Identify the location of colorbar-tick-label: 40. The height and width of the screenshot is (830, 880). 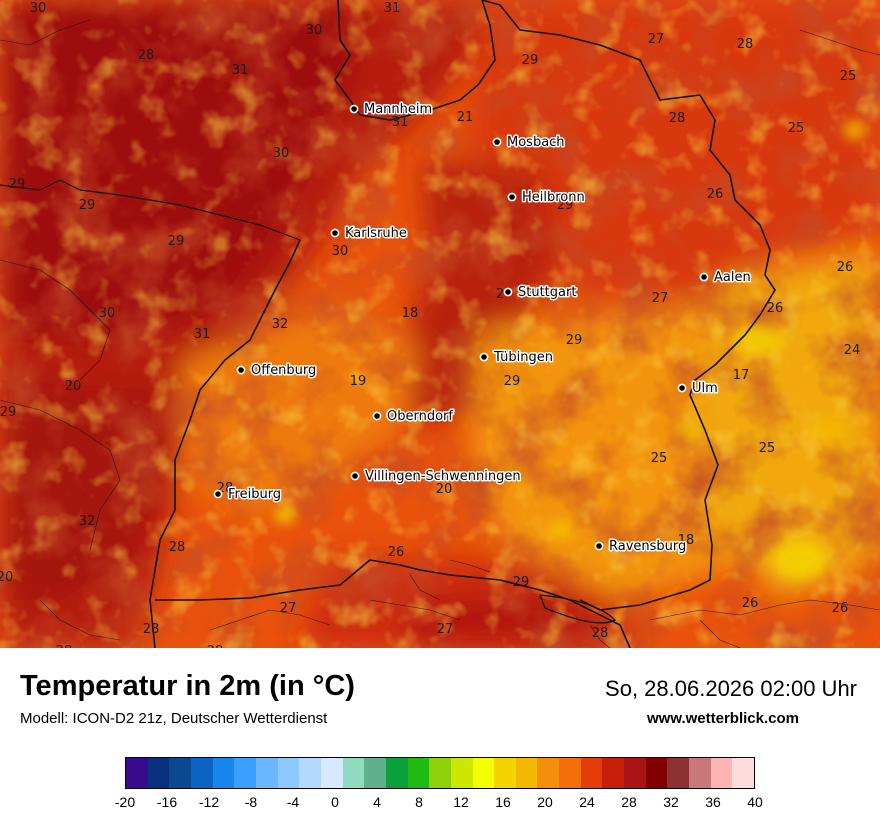
(755, 802).